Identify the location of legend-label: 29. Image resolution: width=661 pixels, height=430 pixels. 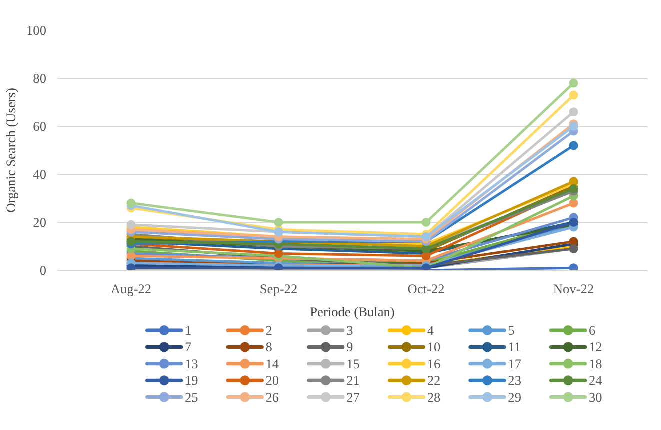
(515, 397).